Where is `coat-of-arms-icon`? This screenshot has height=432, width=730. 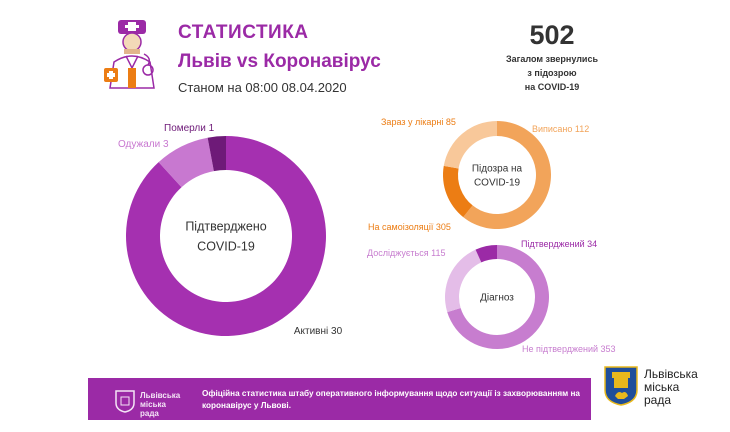 coat-of-arms-icon is located at coordinates (621, 386).